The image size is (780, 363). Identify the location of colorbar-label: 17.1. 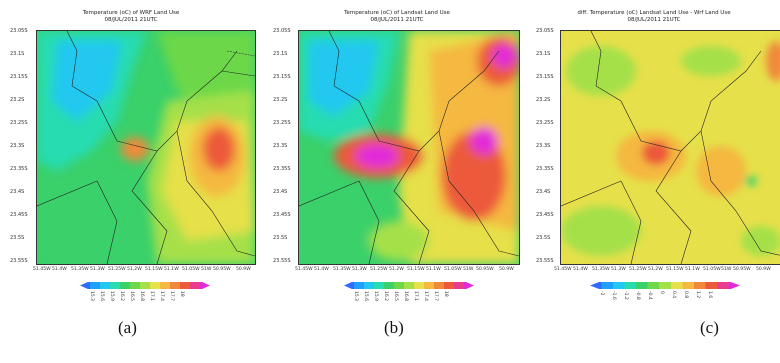
(415, 296).